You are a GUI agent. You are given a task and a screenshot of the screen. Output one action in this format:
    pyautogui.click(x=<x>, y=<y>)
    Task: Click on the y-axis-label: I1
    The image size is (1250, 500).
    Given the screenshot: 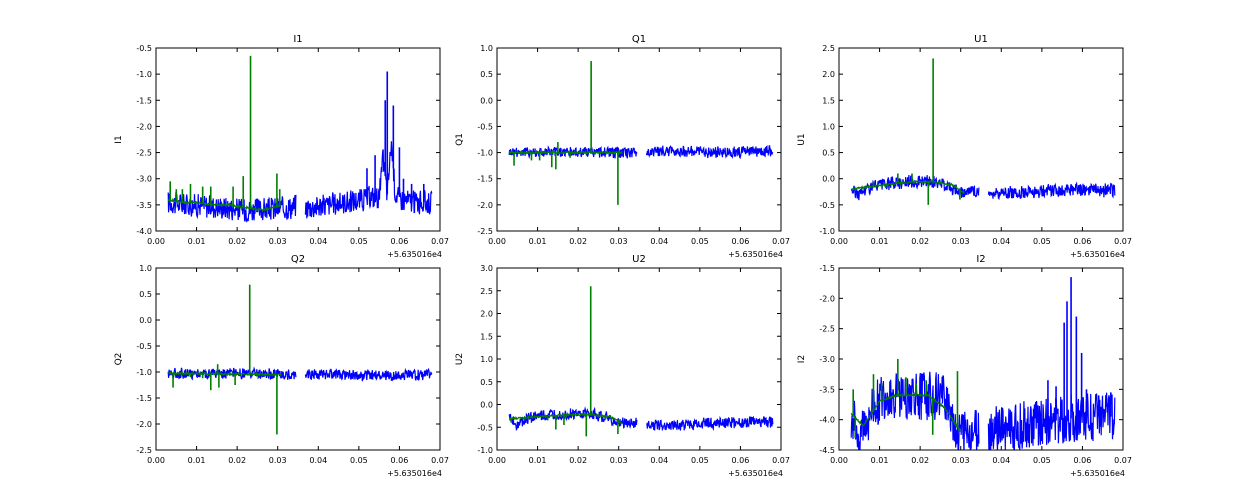 What is the action you would take?
    pyautogui.click(x=119, y=139)
    